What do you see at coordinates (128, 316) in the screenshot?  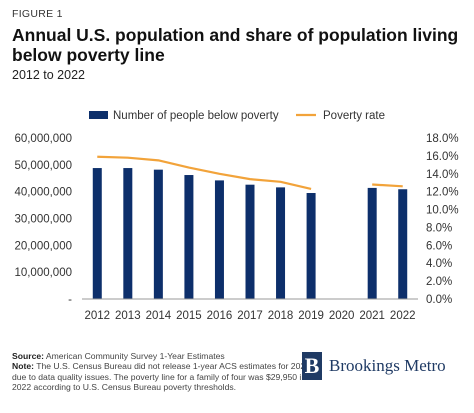 I see `x-tick-label-2013: 2013` at bounding box center [128, 316].